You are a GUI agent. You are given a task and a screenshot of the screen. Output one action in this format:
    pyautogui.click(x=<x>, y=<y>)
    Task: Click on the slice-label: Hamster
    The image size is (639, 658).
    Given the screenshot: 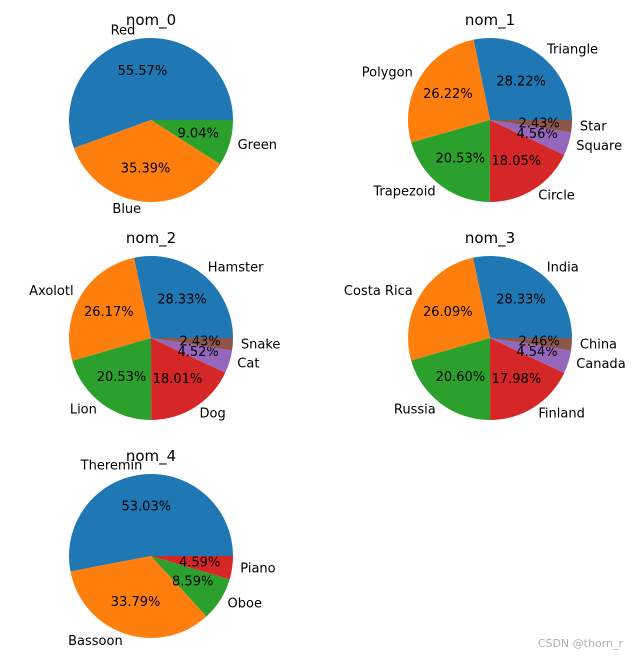 What is the action you would take?
    pyautogui.click(x=236, y=267)
    